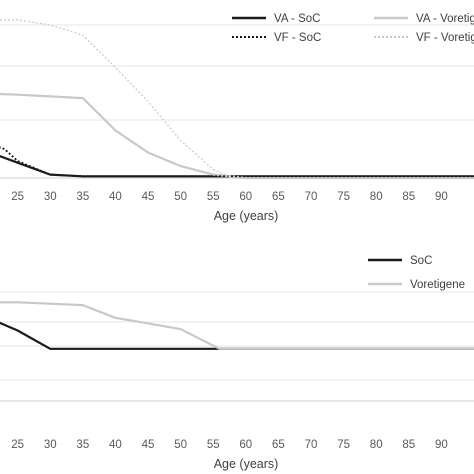 This screenshot has width=474, height=474. I want to click on series-line-vf-soc, so click(237, 162).